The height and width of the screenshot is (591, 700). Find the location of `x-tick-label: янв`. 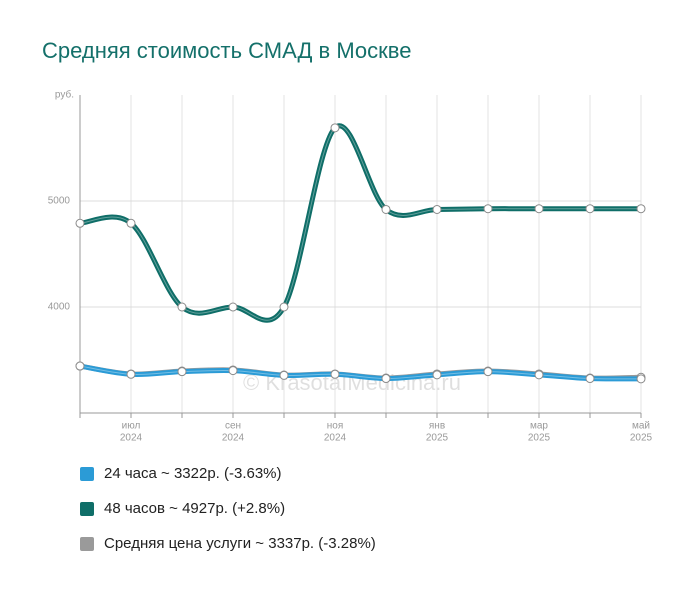

x-tick-label: янв is located at coordinates (437, 426).